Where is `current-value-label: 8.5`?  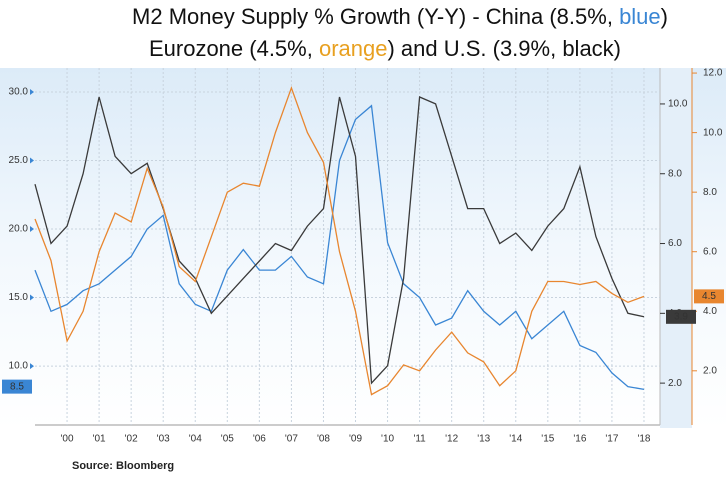
current-value-label: 8.5 is located at coordinates (17, 386).